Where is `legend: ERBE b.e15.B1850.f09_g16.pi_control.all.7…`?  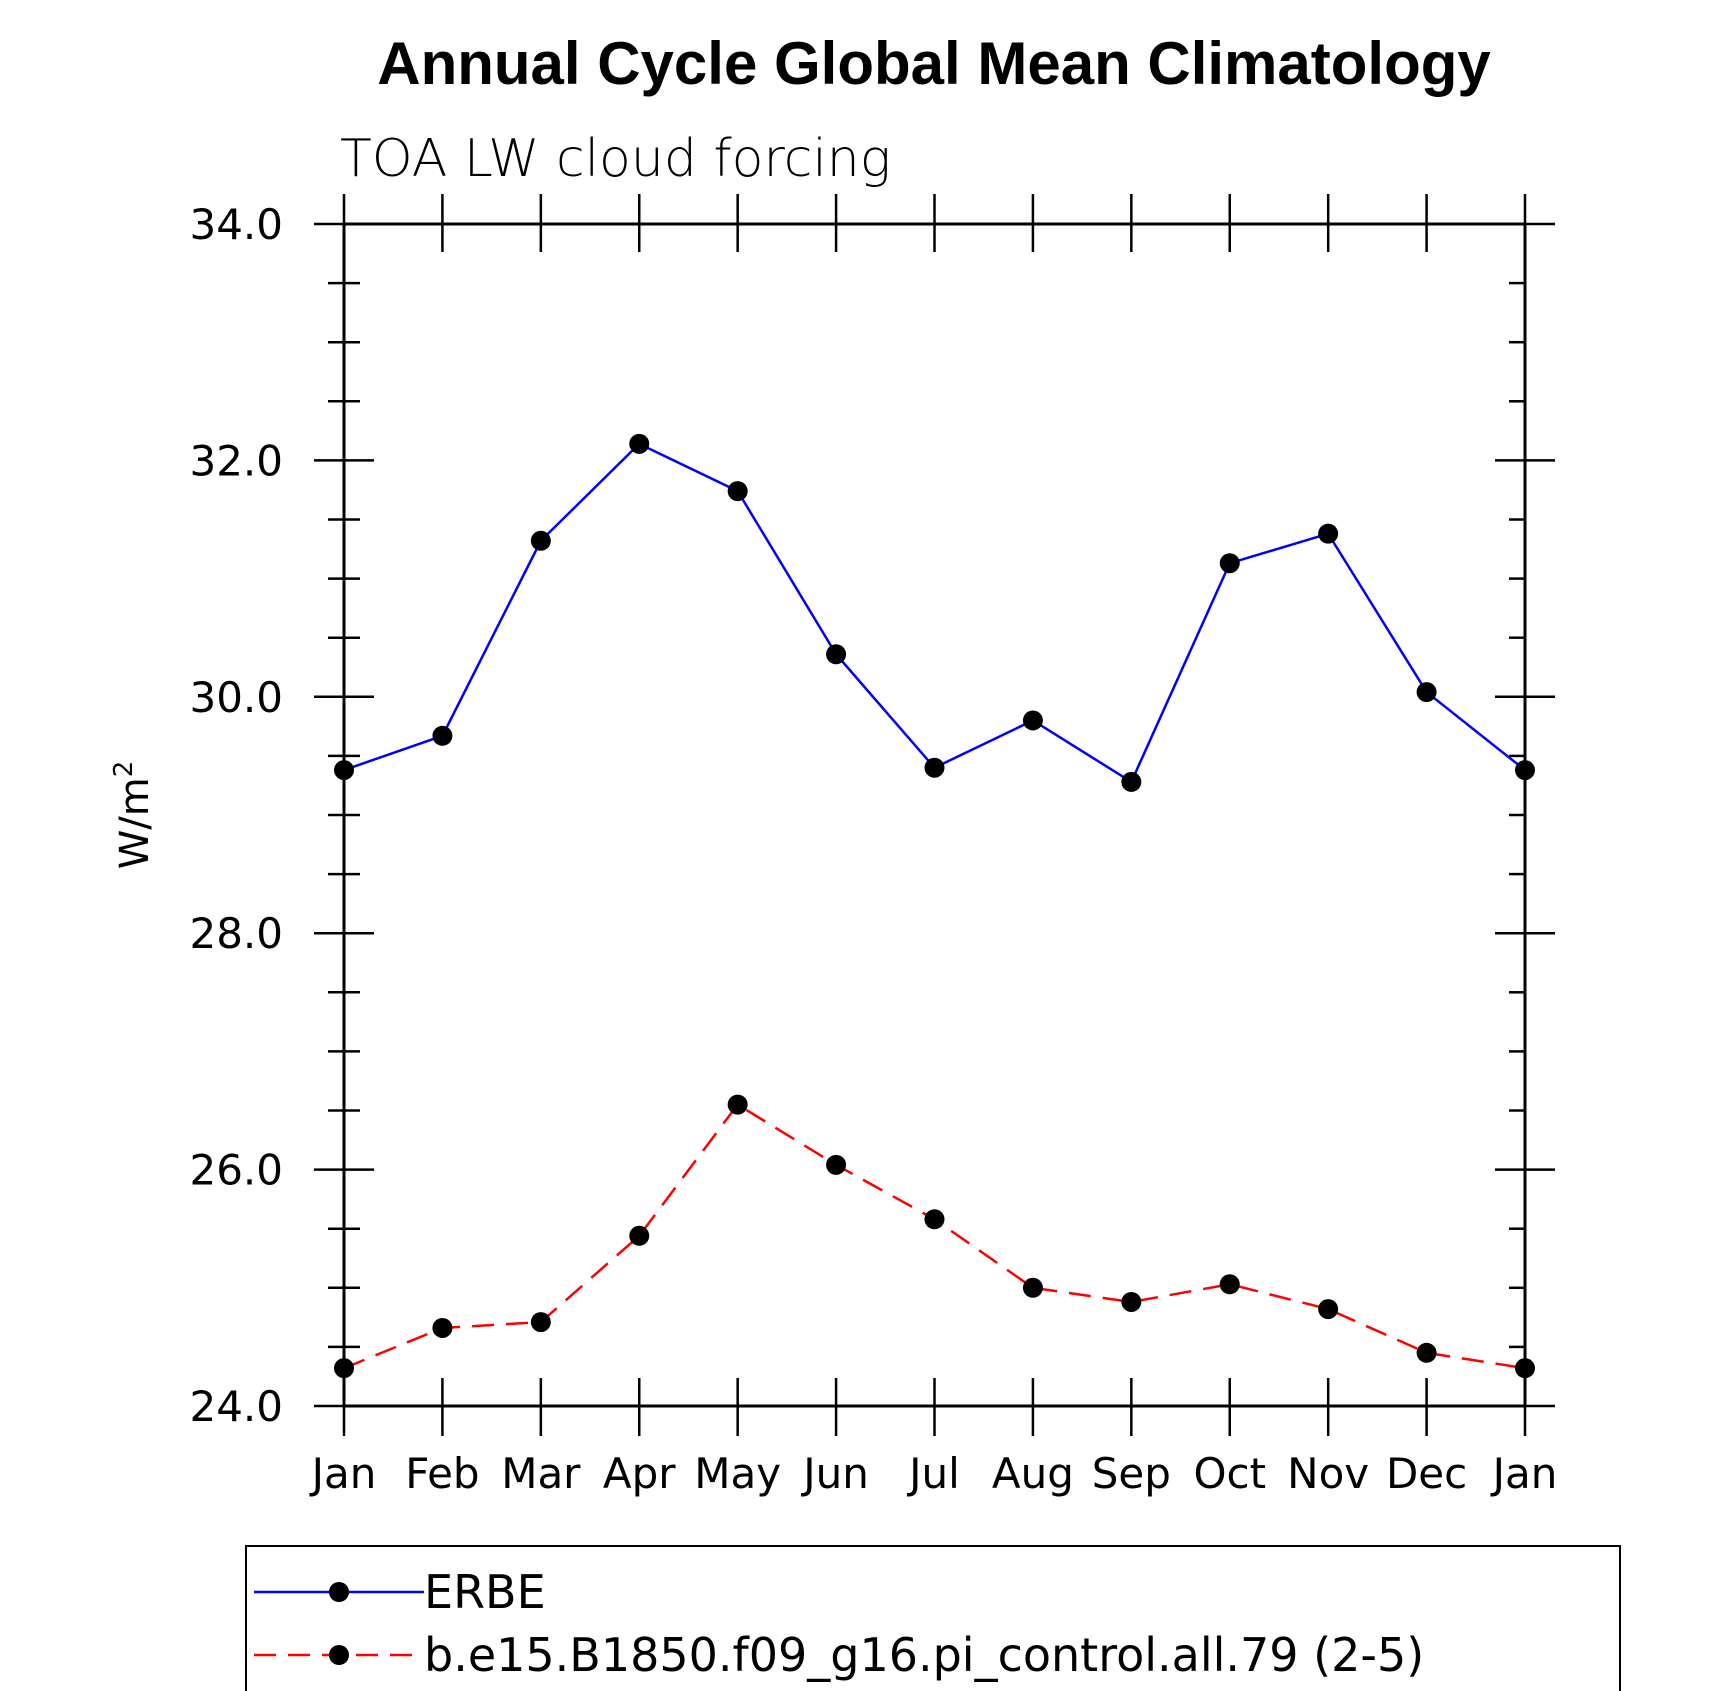
legend: ERBE b.e15.B1850.f09_g16.pi_control.all.7… is located at coordinates (933, 1618).